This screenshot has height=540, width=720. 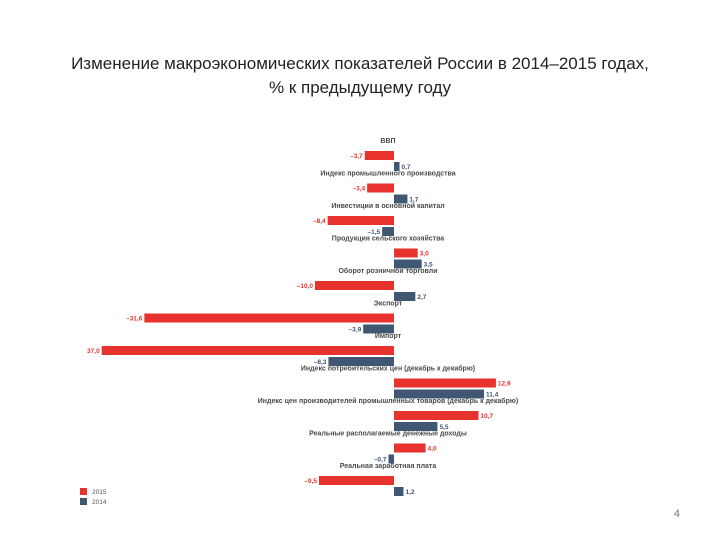 I want to click on data-label: –9,5, so click(x=310, y=481).